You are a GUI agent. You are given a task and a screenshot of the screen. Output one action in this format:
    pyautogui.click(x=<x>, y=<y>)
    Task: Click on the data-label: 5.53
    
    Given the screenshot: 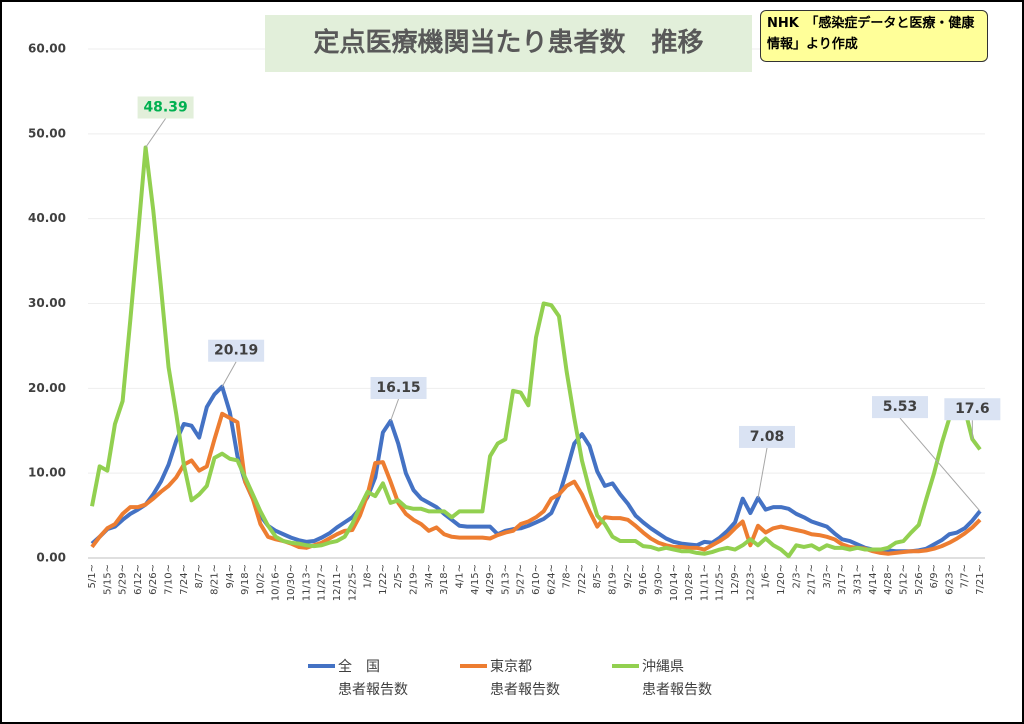 What is the action you would take?
    pyautogui.click(x=900, y=407)
    